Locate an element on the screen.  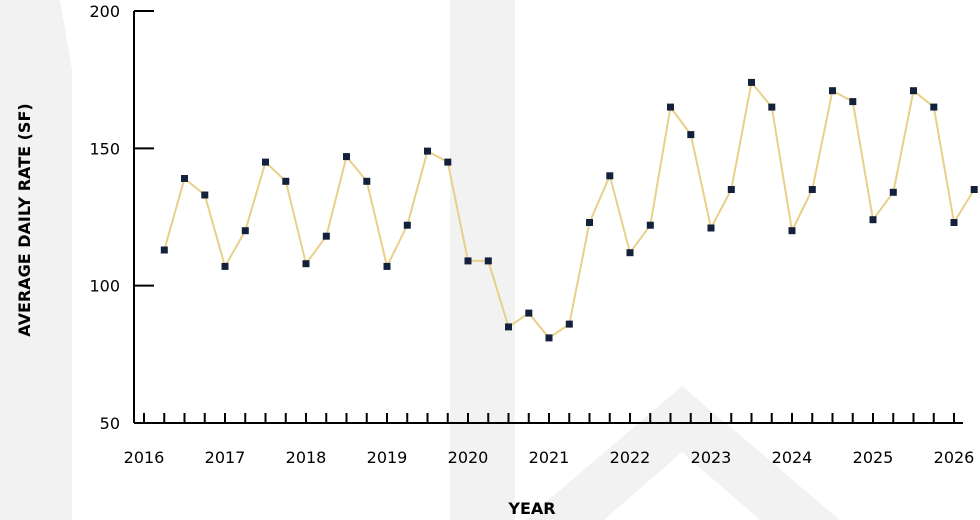
x-tick-label: 2017 is located at coordinates (225, 457).